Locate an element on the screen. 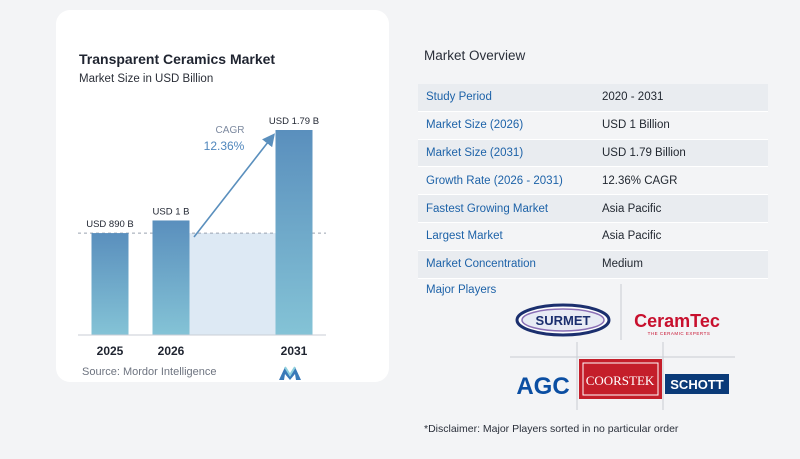 The width and height of the screenshot is (800, 459). overview-value: USD 1 Billion is located at coordinates (636, 125).